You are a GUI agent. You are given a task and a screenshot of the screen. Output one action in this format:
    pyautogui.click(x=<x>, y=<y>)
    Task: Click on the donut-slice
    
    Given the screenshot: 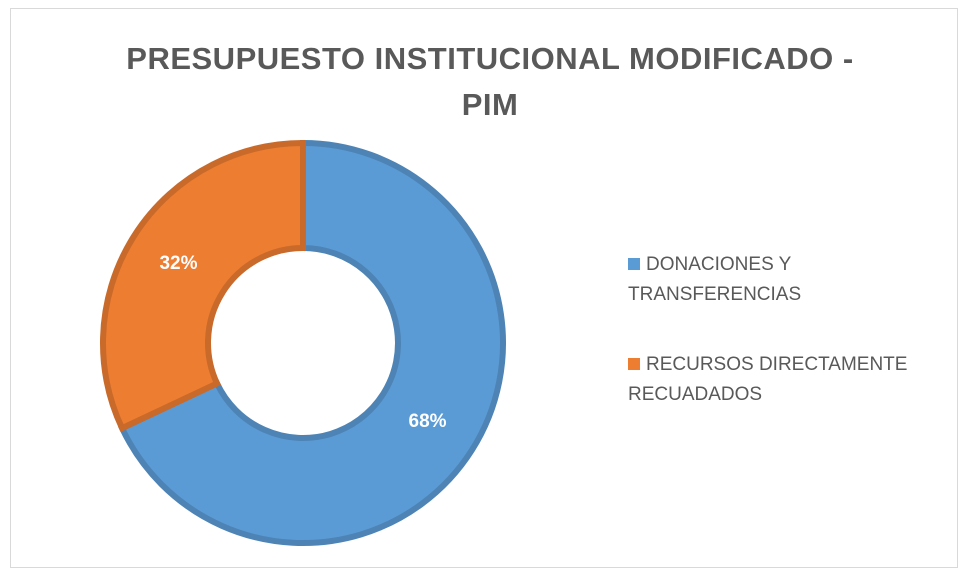 What is the action you would take?
    pyautogui.click(x=203, y=286)
    